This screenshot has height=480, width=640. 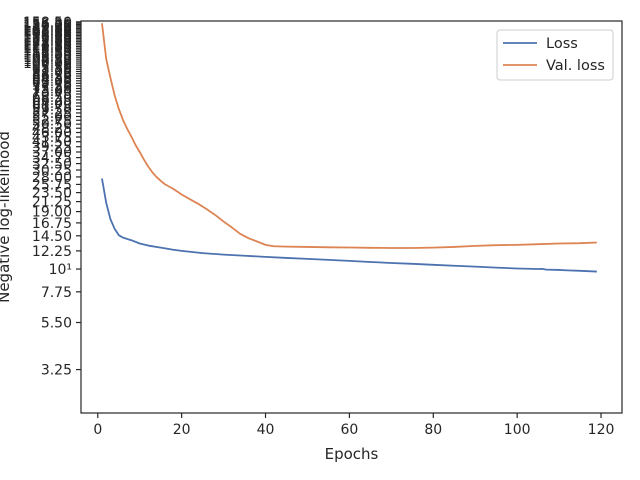 I want to click on y-tick-label: 131.50, so click(x=47, y=40).